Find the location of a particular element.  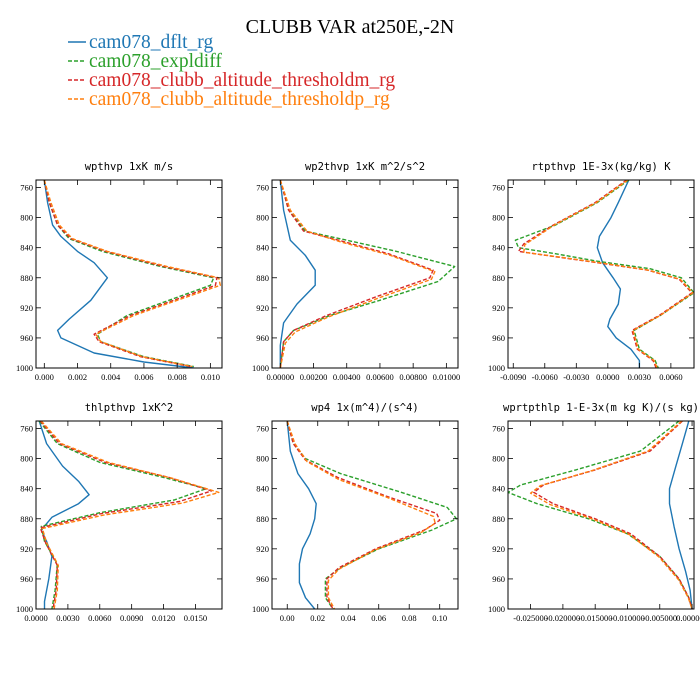

x-tick-label: 0.00000 is located at coordinates (280, 377).